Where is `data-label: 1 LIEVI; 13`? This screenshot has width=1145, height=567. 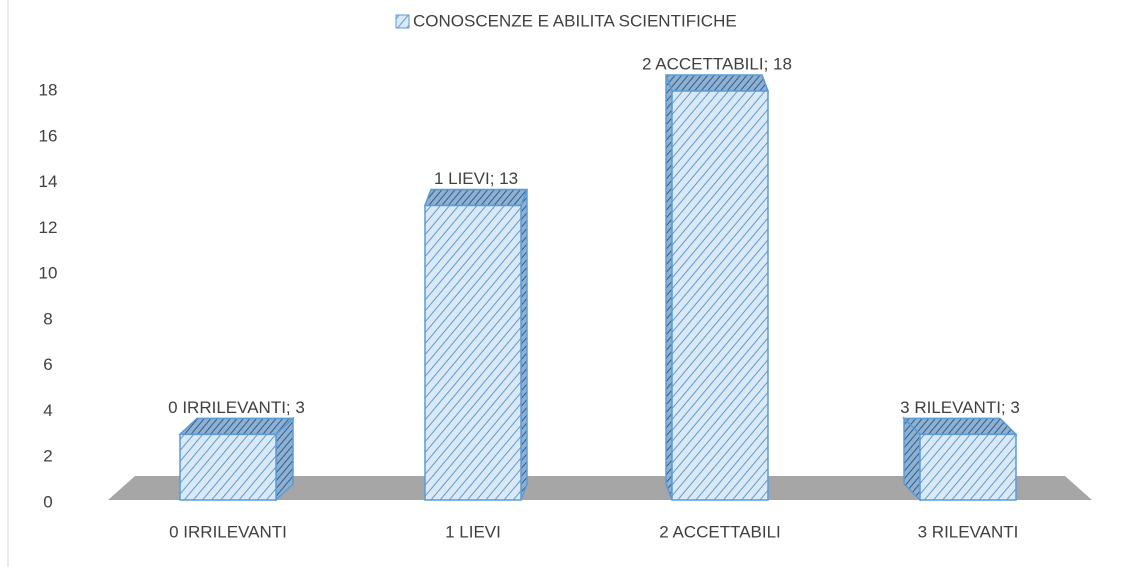 data-label: 1 LIEVI; 13 is located at coordinates (476, 178).